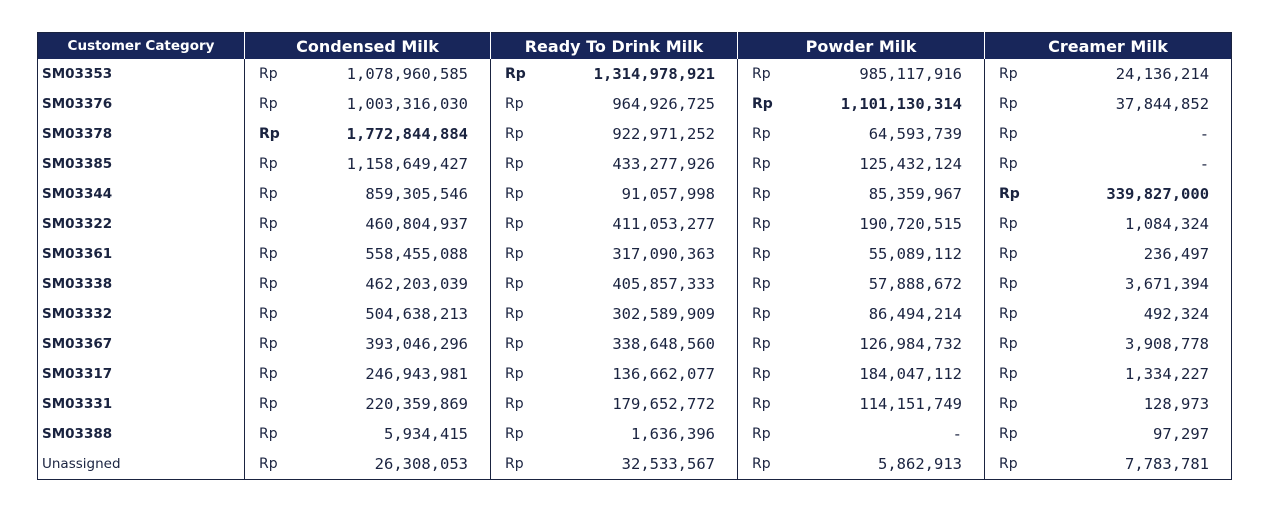  Describe the element at coordinates (901, 104) in the screenshot. I see `amount-cell: 1,101,130,314` at that location.